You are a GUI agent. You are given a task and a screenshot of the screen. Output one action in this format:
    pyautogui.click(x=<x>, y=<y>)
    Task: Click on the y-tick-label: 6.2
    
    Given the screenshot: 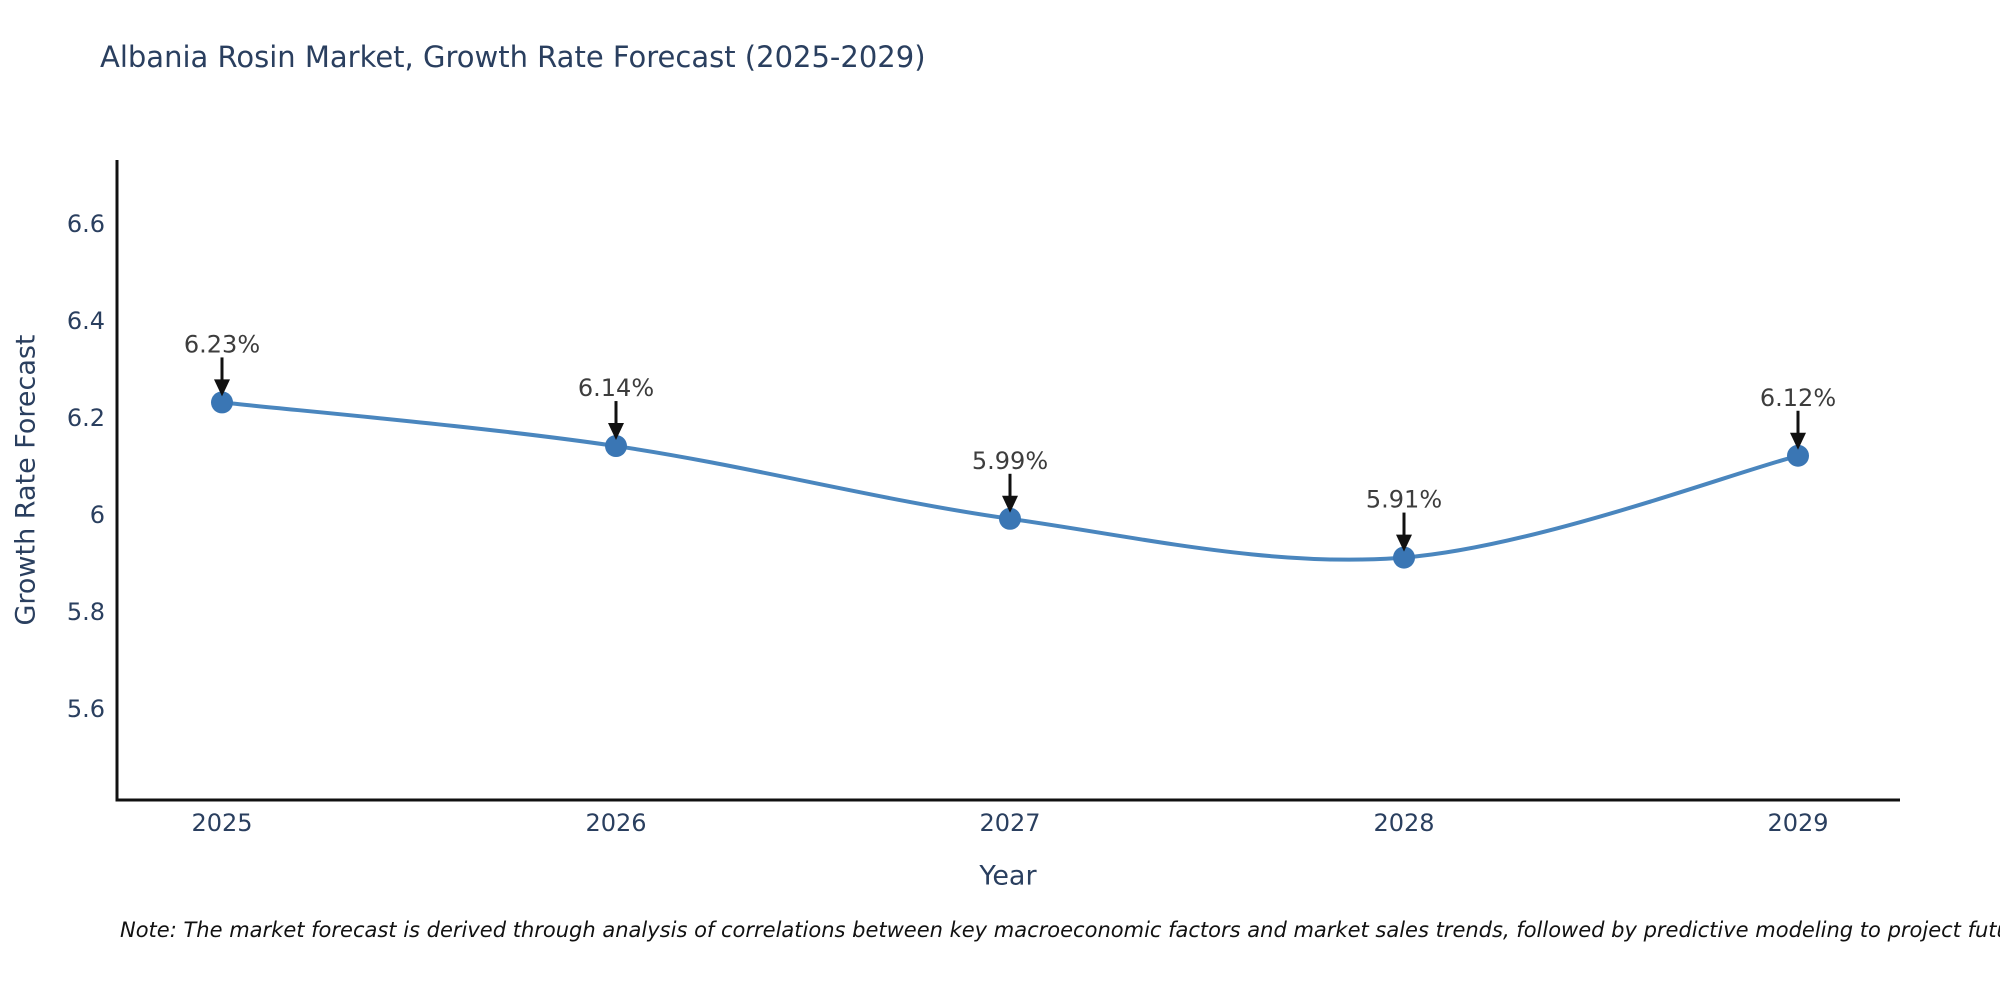 What is the action you would take?
    pyautogui.click(x=86, y=418)
    